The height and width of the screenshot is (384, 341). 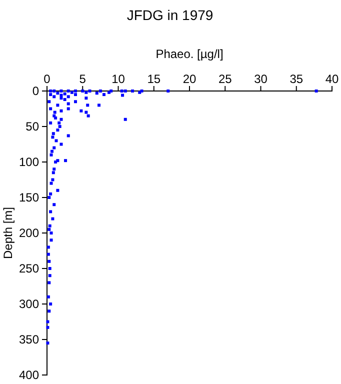 I want to click on y-tick-label: 400, so click(x=29, y=375).